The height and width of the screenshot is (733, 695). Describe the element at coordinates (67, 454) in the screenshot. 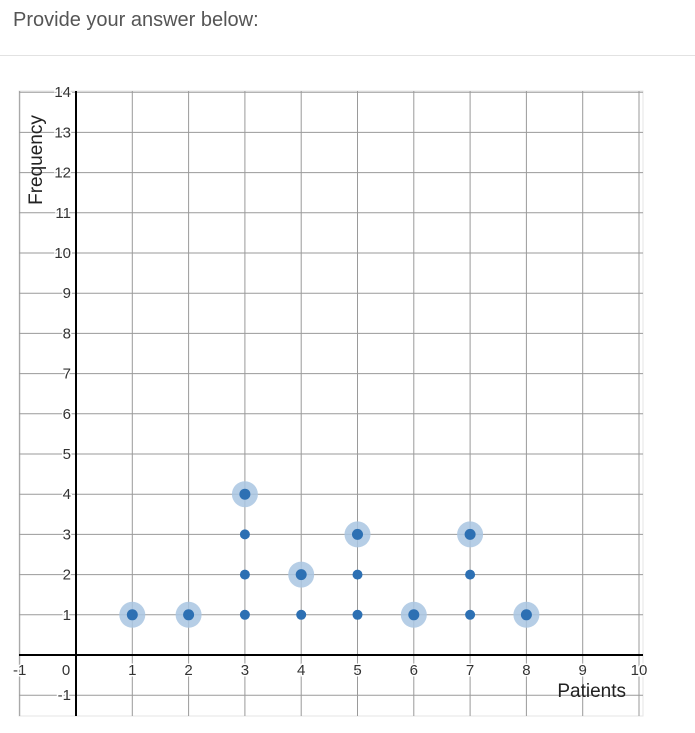

I see `y-tick-label: 5` at that location.